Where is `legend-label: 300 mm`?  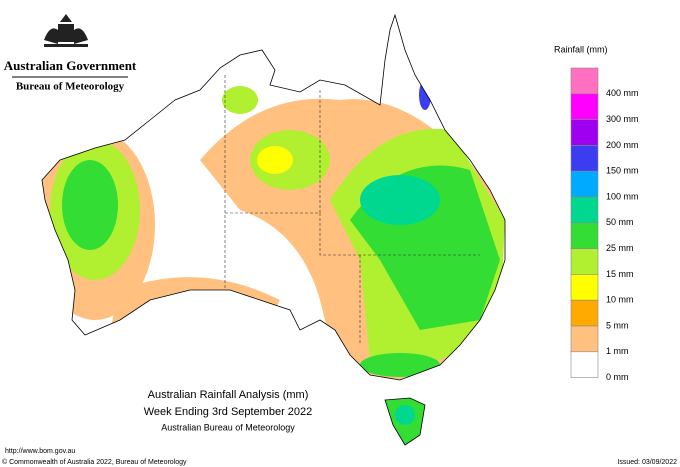
legend-label: 300 mm is located at coordinates (622, 119).